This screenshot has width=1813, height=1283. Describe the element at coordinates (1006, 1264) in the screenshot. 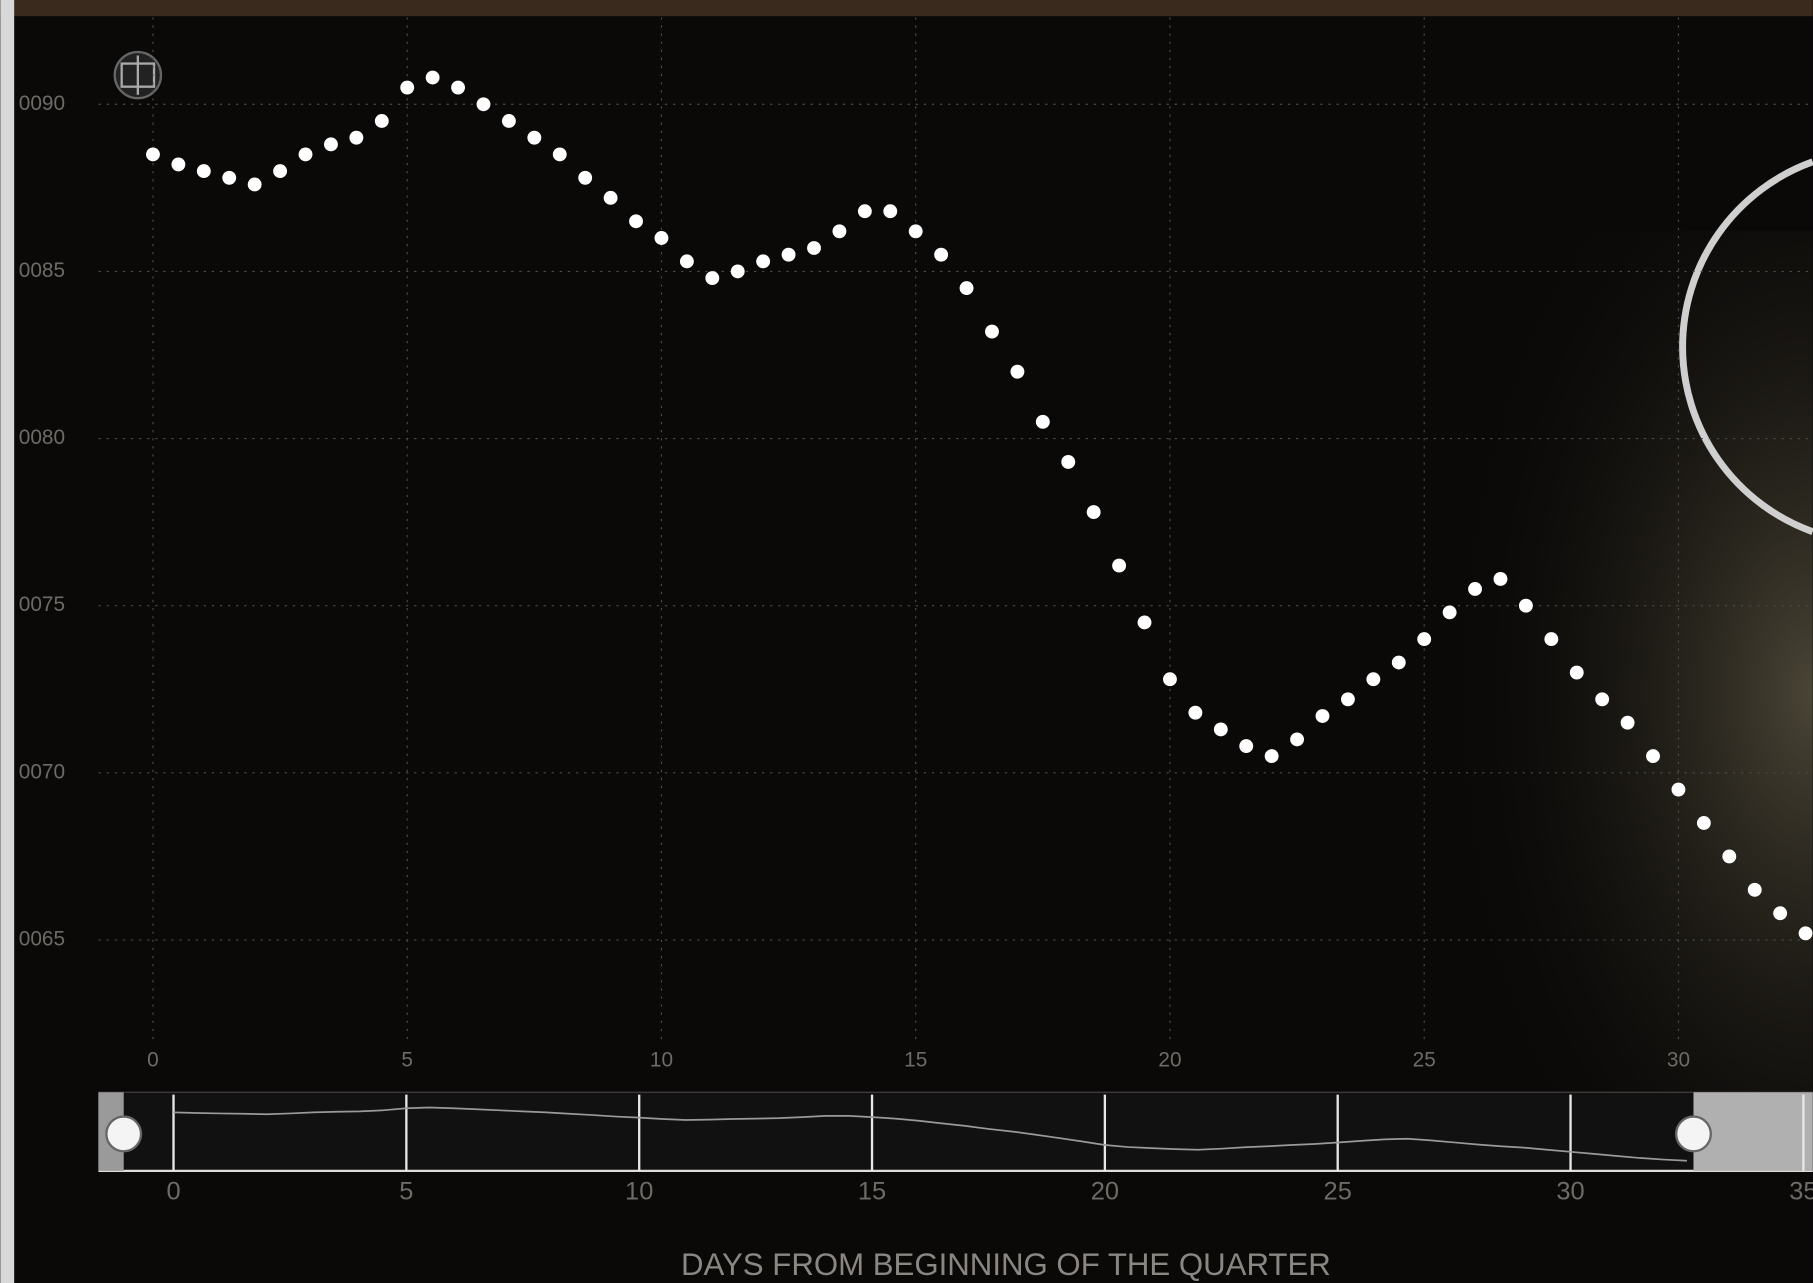

I see `x-axis-title: DAYS FROM BEGINNING OF THE QUARTER` at that location.